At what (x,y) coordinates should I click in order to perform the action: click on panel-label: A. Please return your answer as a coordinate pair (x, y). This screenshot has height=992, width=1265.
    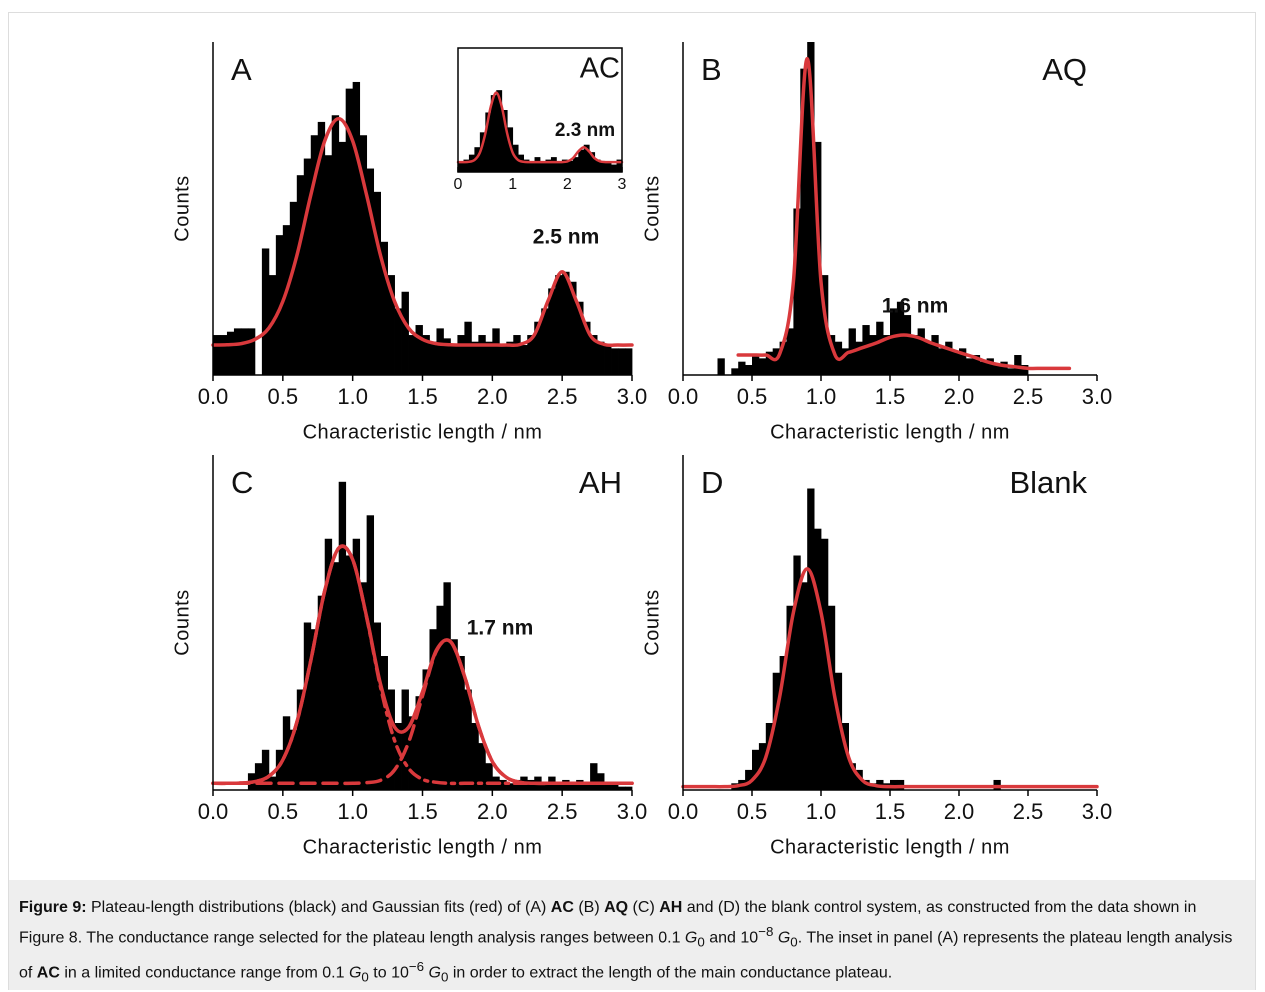
    Looking at the image, I should click on (241, 69).